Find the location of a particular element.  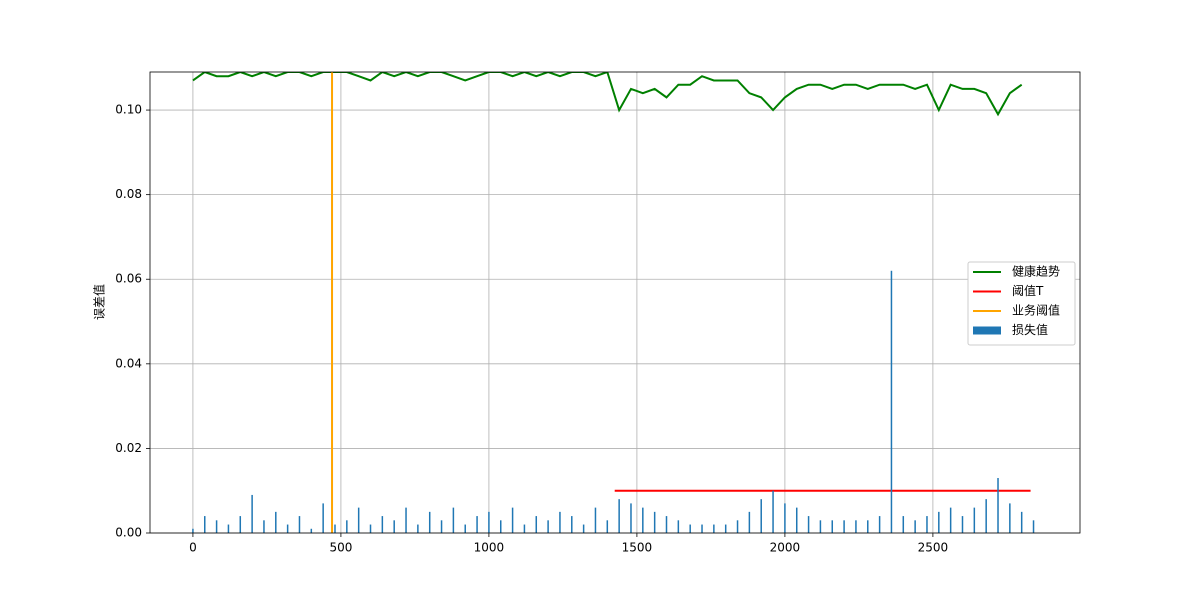

x-tick-label: 1500 is located at coordinates (637, 548).